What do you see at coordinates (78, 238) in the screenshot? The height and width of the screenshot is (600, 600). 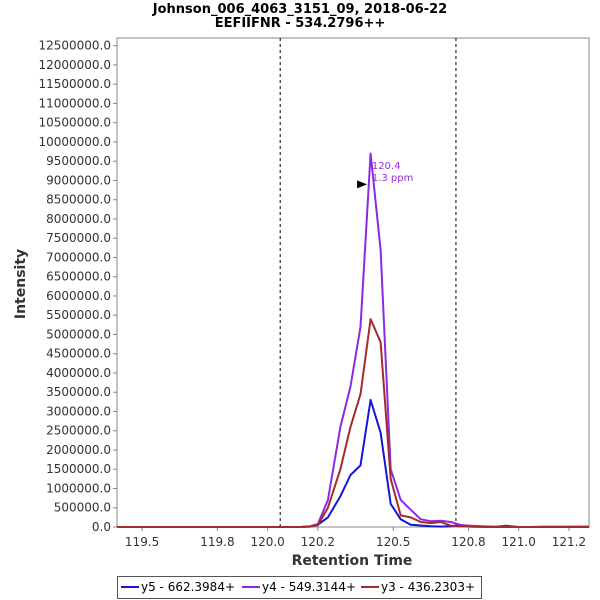 I see `y-tick-label: 7500000.0` at bounding box center [78, 238].